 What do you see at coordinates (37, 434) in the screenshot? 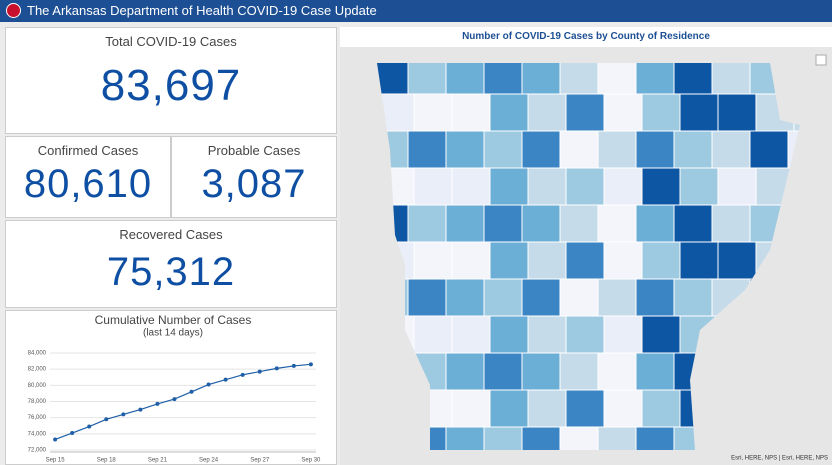
I see `y-tick-label: 74,000` at bounding box center [37, 434].